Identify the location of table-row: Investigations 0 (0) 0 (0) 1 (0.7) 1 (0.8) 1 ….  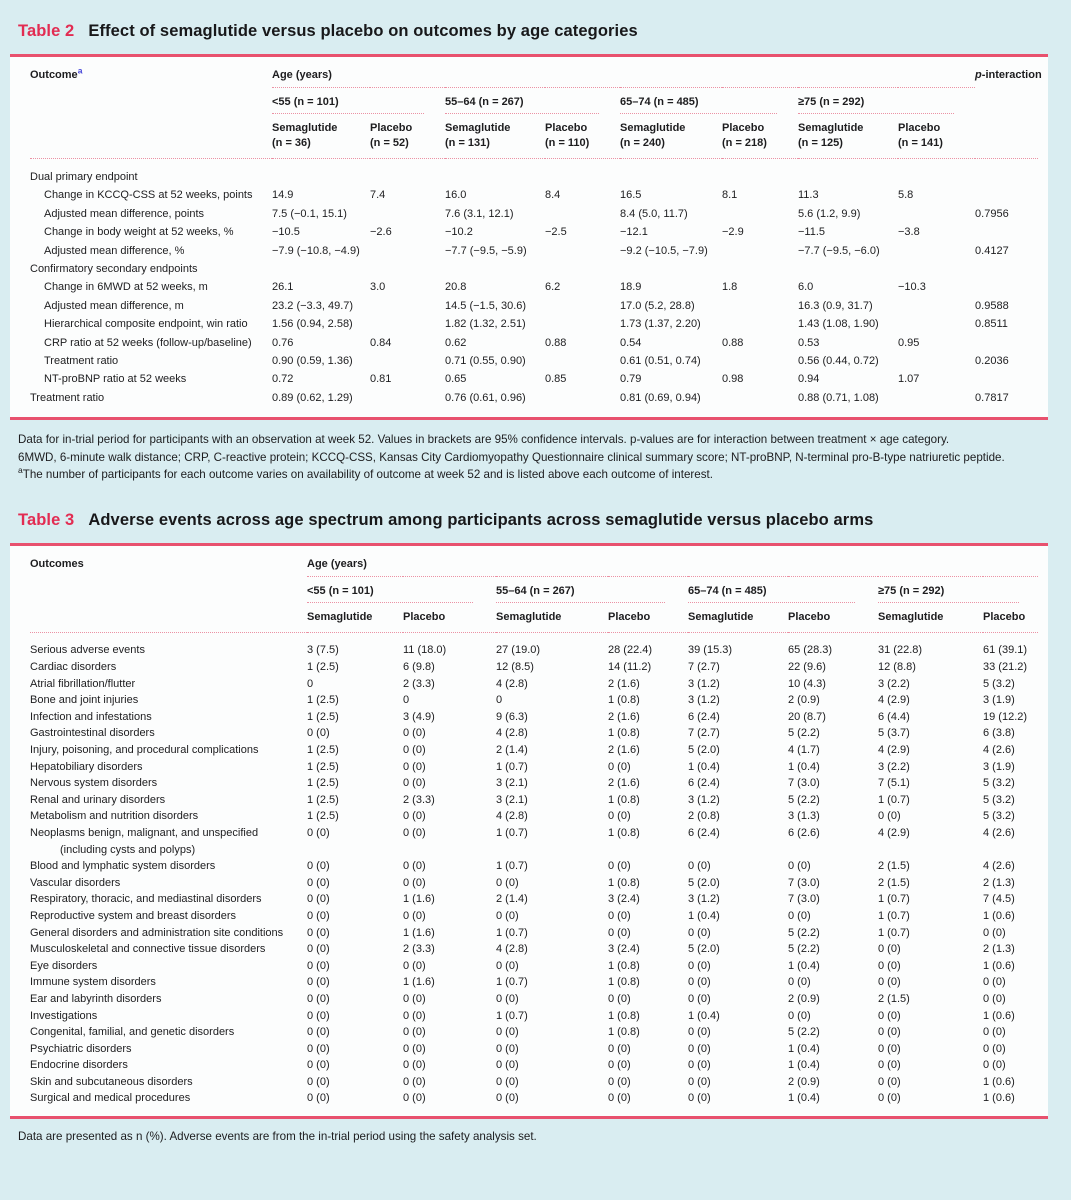
(534, 1016).